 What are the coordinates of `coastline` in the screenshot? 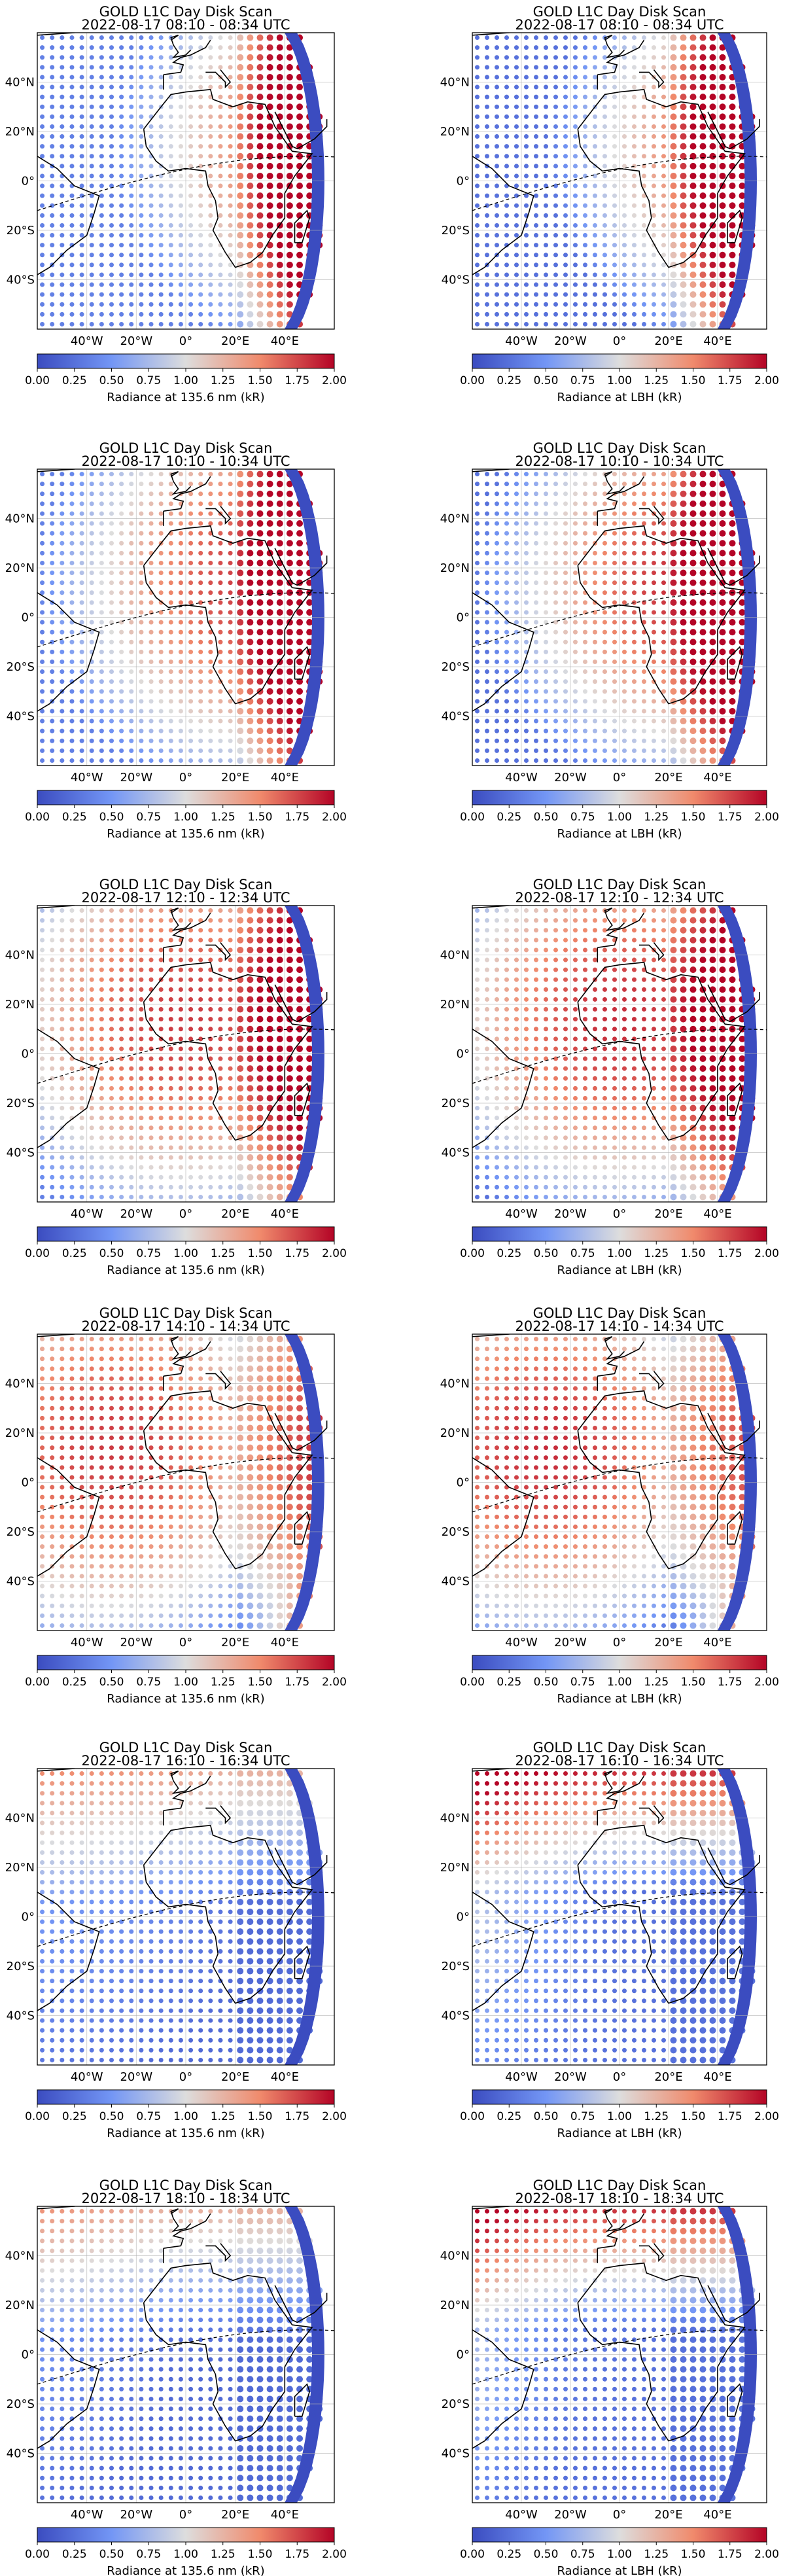 It's located at (661, 615).